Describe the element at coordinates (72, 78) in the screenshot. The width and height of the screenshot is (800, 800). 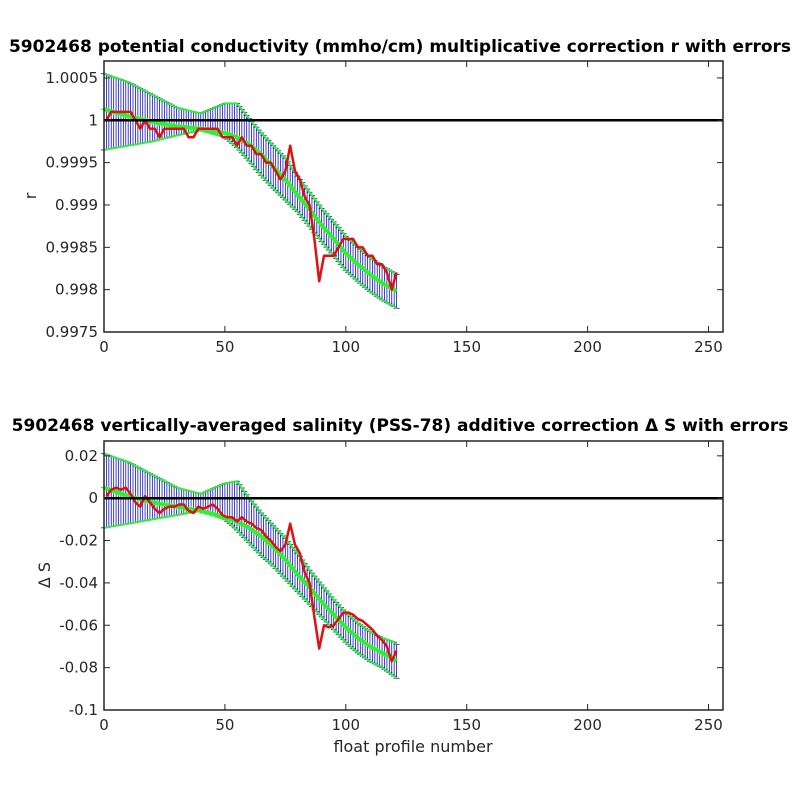
I see `y-tick-label: 1.0005` at that location.